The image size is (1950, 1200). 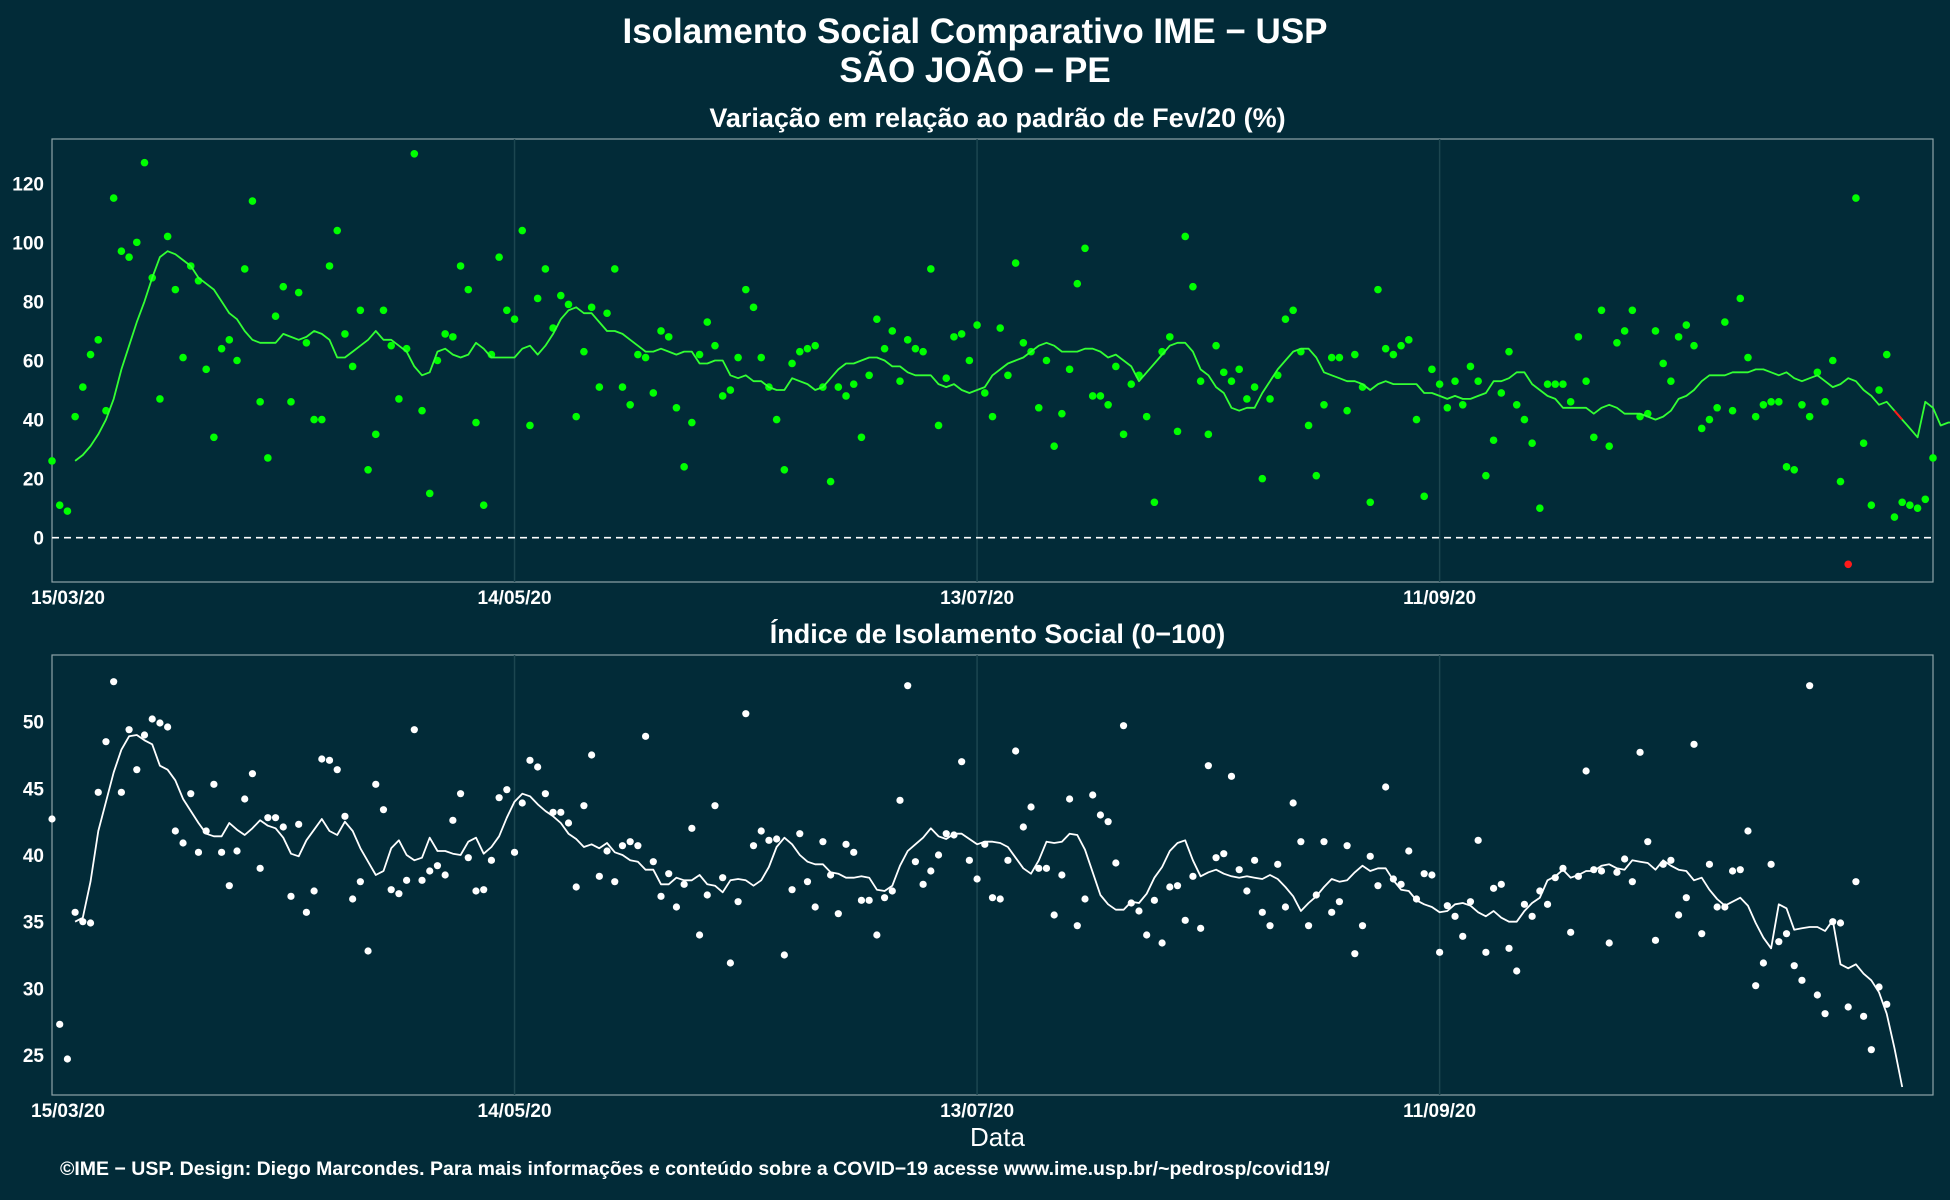 I want to click on x-tick-label: 15/03/20, so click(x=68, y=598).